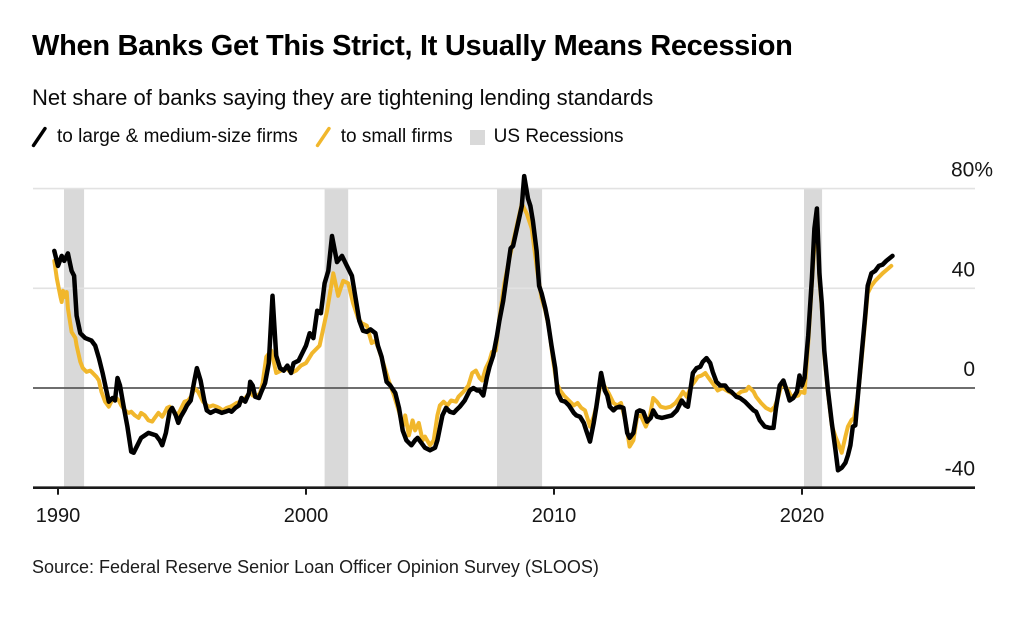  Describe the element at coordinates (969, 320) in the screenshot. I see `y-axis-labels-group: 80% 40 0 -40` at that location.